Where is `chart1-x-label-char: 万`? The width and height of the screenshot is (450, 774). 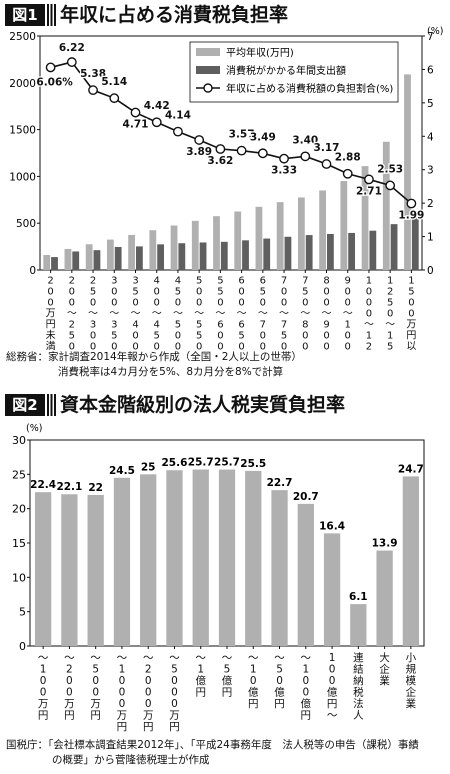 chart1-x-label-char: 万 is located at coordinates (411, 325).